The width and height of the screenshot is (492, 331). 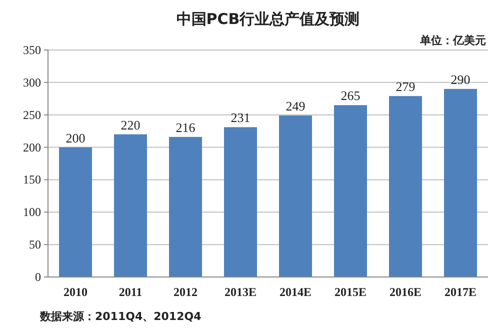 I want to click on x-tick-label: 2011, so click(x=130, y=292).